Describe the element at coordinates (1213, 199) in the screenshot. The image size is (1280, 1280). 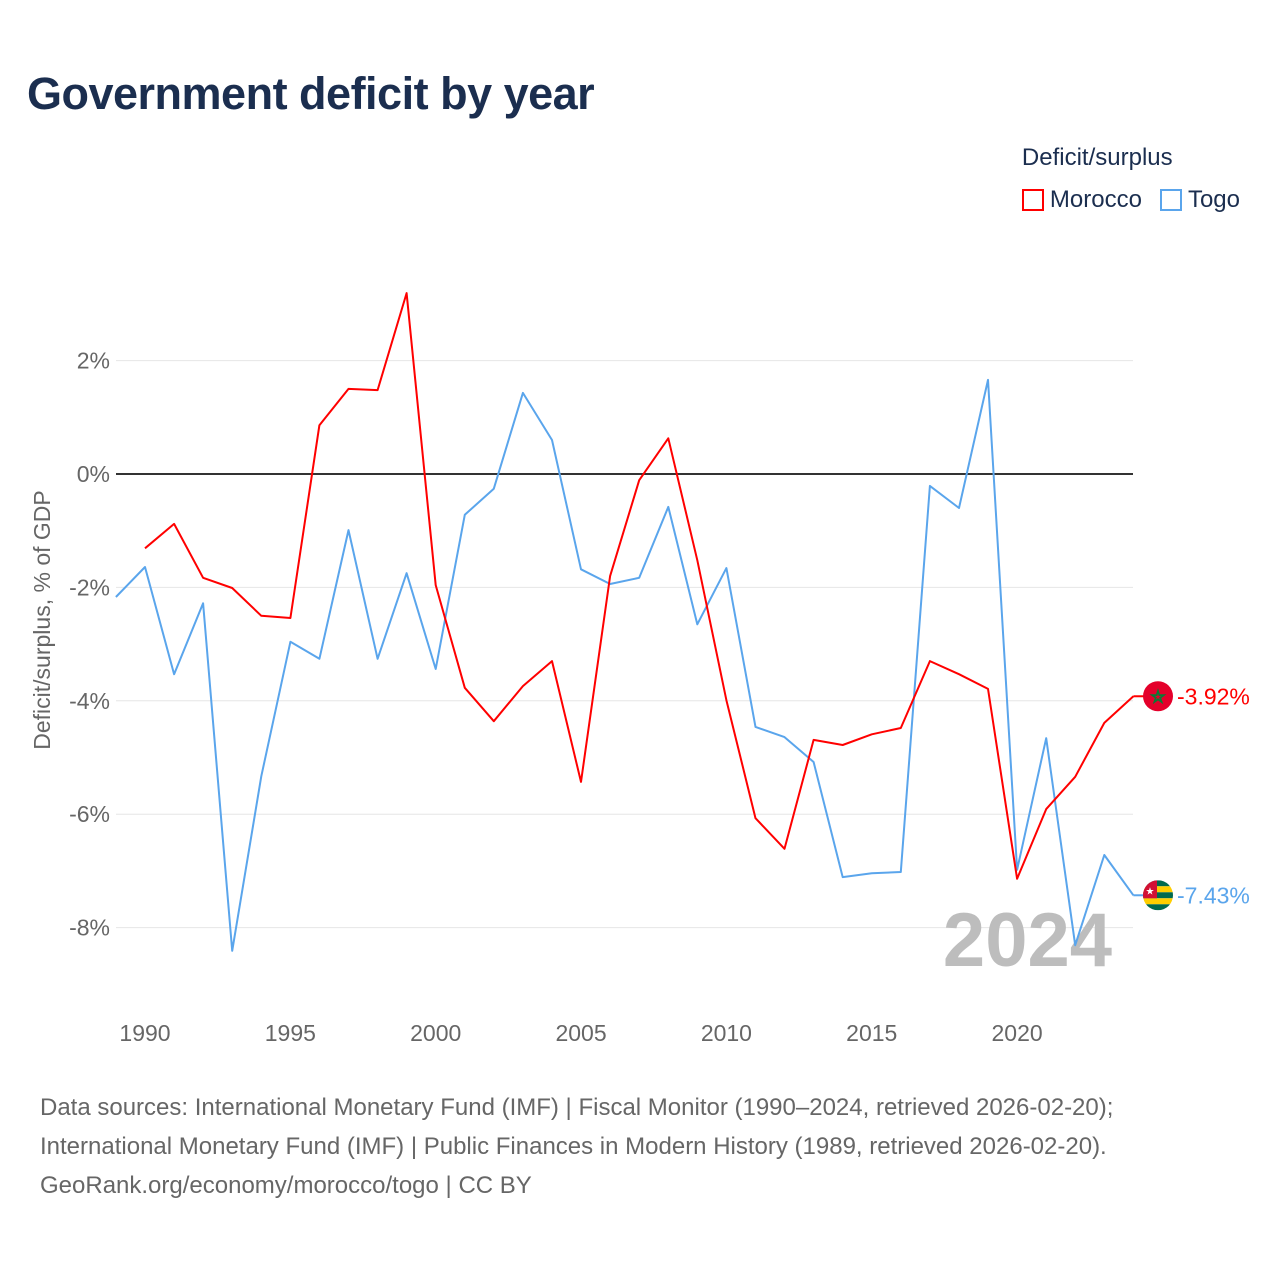
I see `legend-label: Togo` at that location.